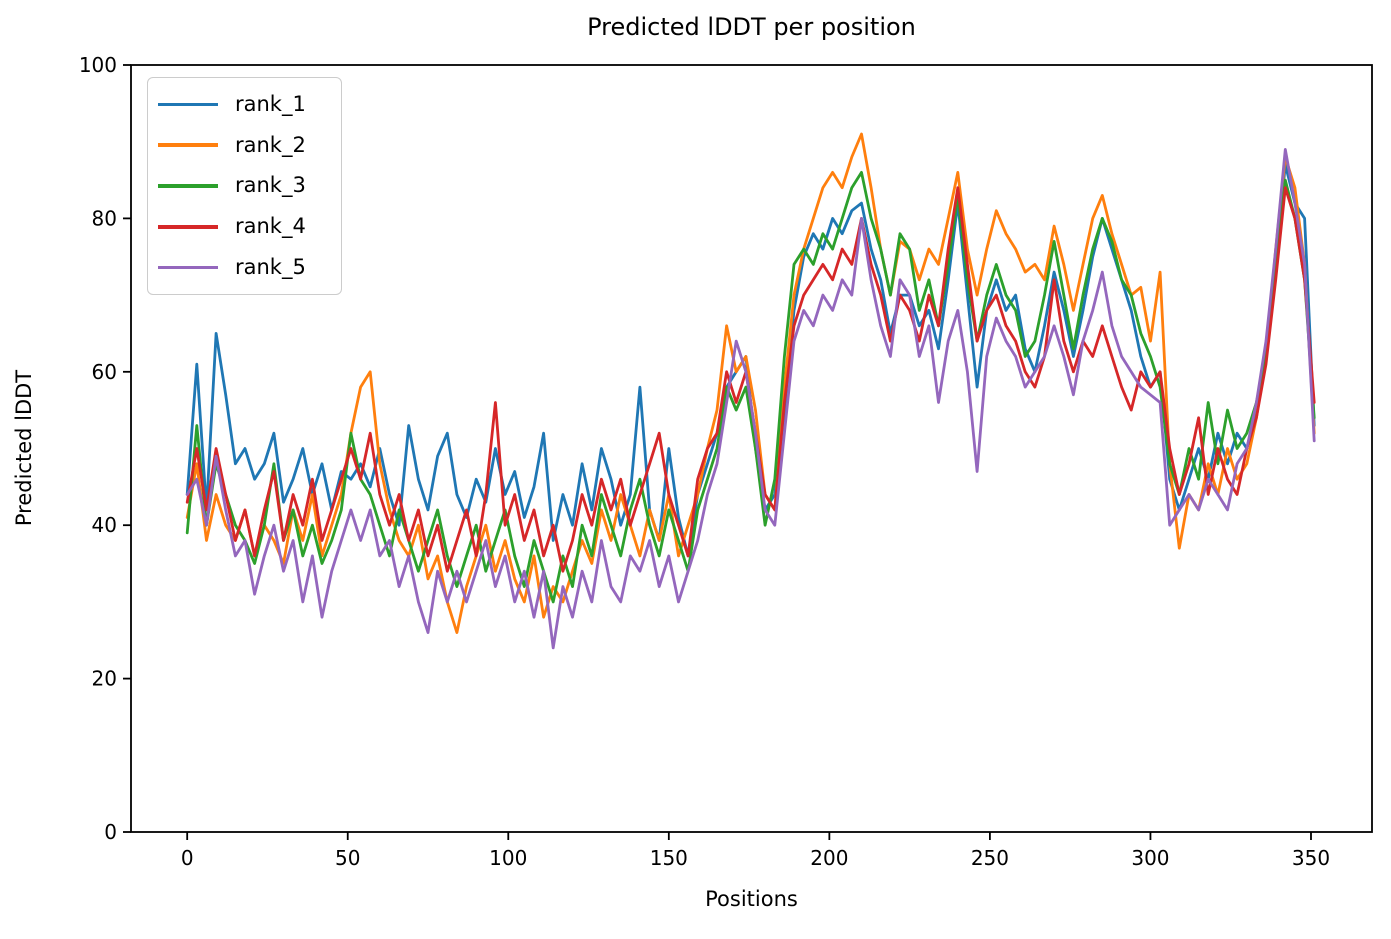  What do you see at coordinates (751, 899) in the screenshot?
I see `x-axis-label: Positions` at bounding box center [751, 899].